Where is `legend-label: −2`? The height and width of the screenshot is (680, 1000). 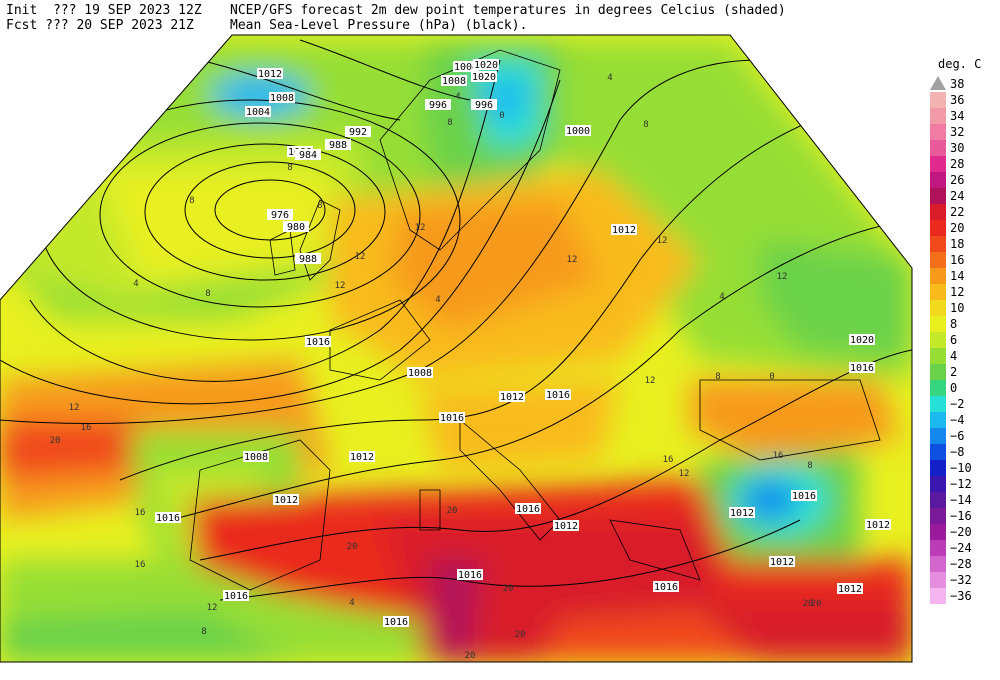 legend-label: −2 is located at coordinates (957, 404).